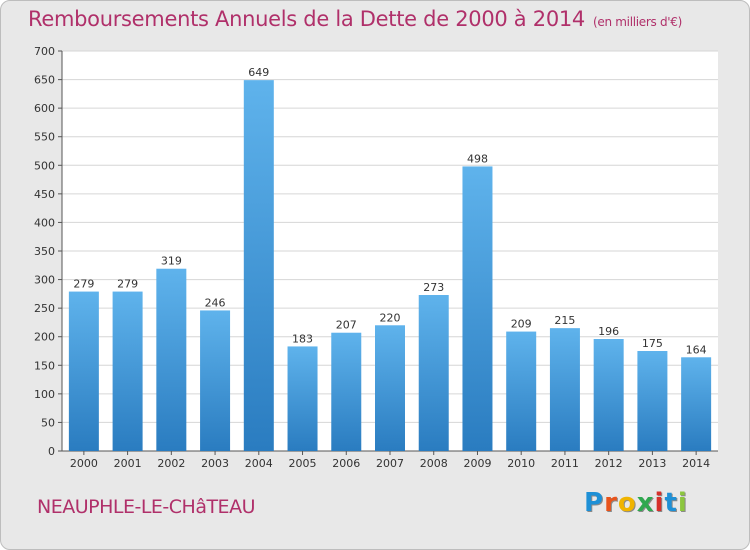 This screenshot has height=550, width=750. I want to click on x-tick-label: 2013, so click(652, 463).